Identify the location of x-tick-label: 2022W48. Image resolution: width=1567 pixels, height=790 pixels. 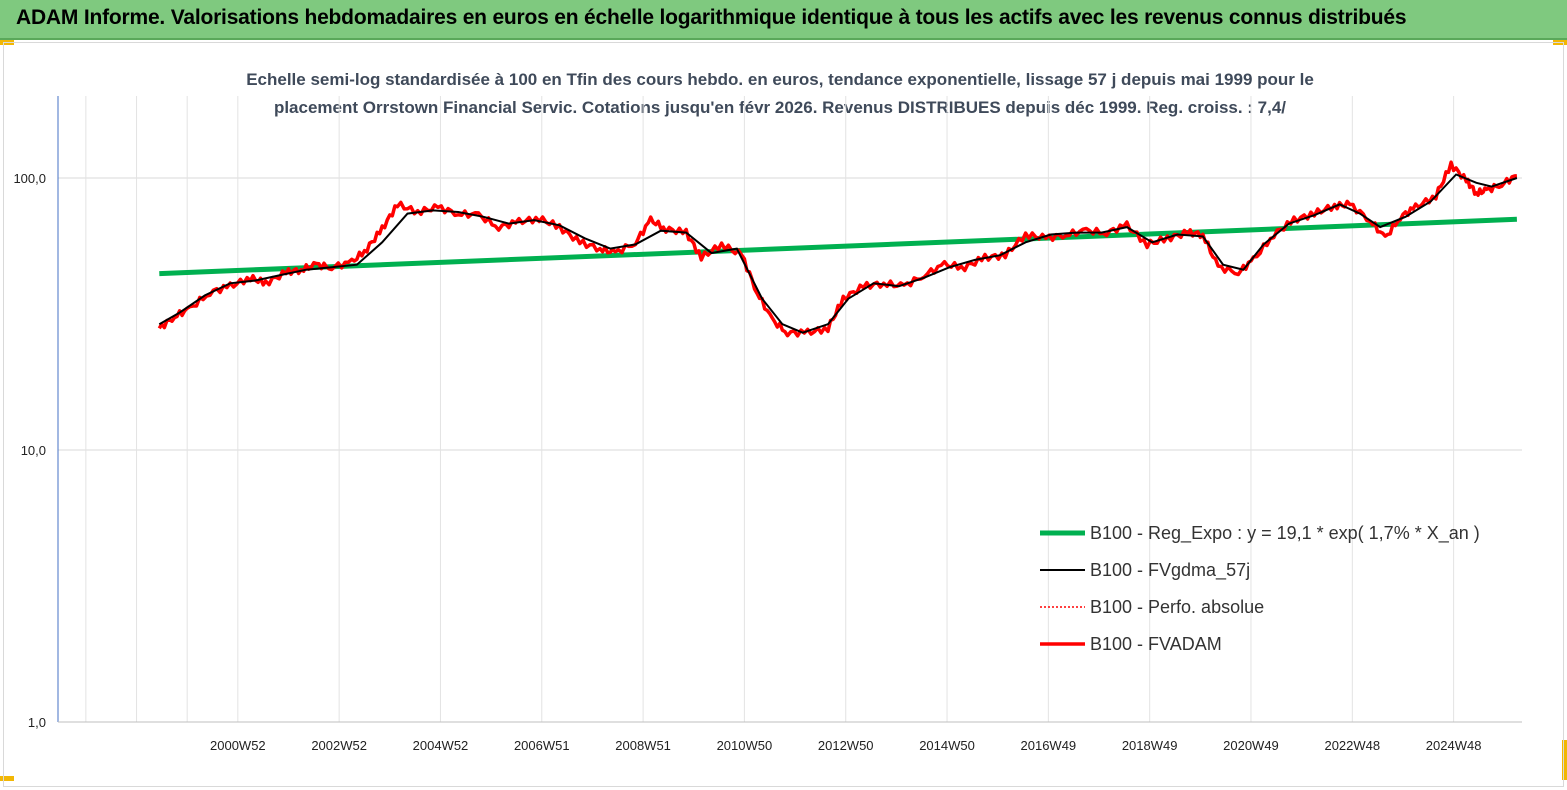
(1352, 745).